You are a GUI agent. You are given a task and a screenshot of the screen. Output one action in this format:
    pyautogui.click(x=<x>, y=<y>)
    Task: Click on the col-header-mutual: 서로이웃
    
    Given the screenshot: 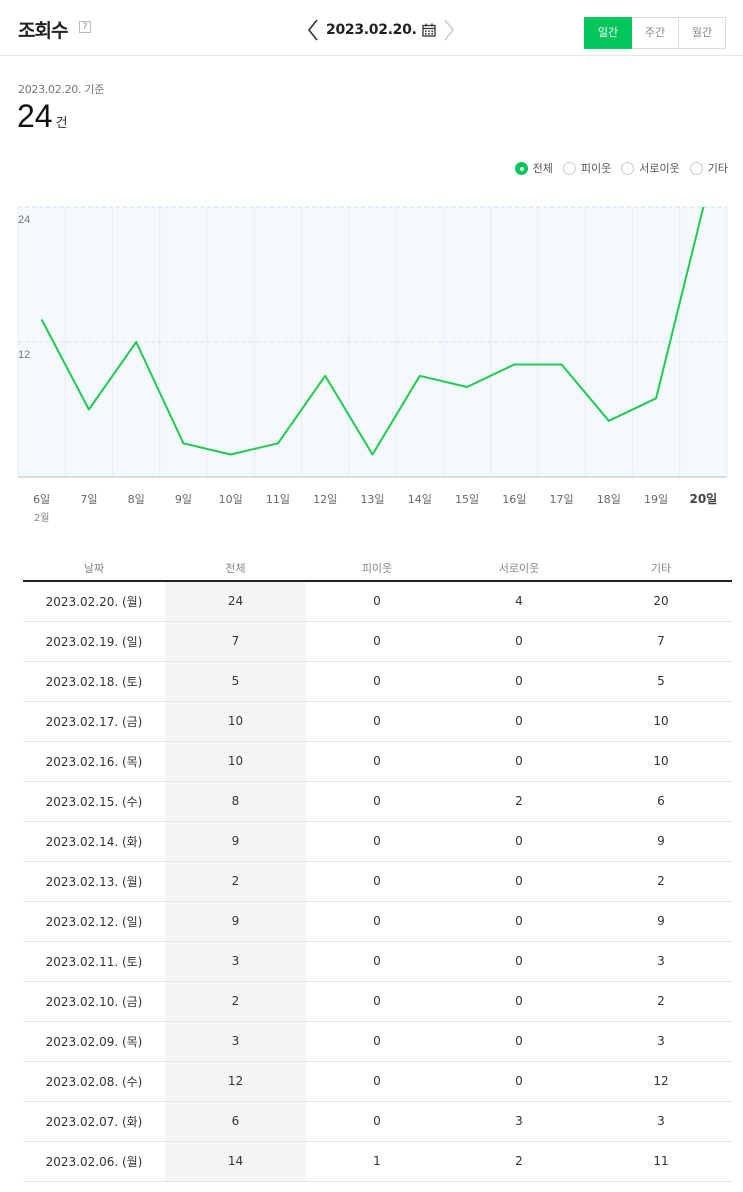 What is the action you would take?
    pyautogui.click(x=519, y=568)
    